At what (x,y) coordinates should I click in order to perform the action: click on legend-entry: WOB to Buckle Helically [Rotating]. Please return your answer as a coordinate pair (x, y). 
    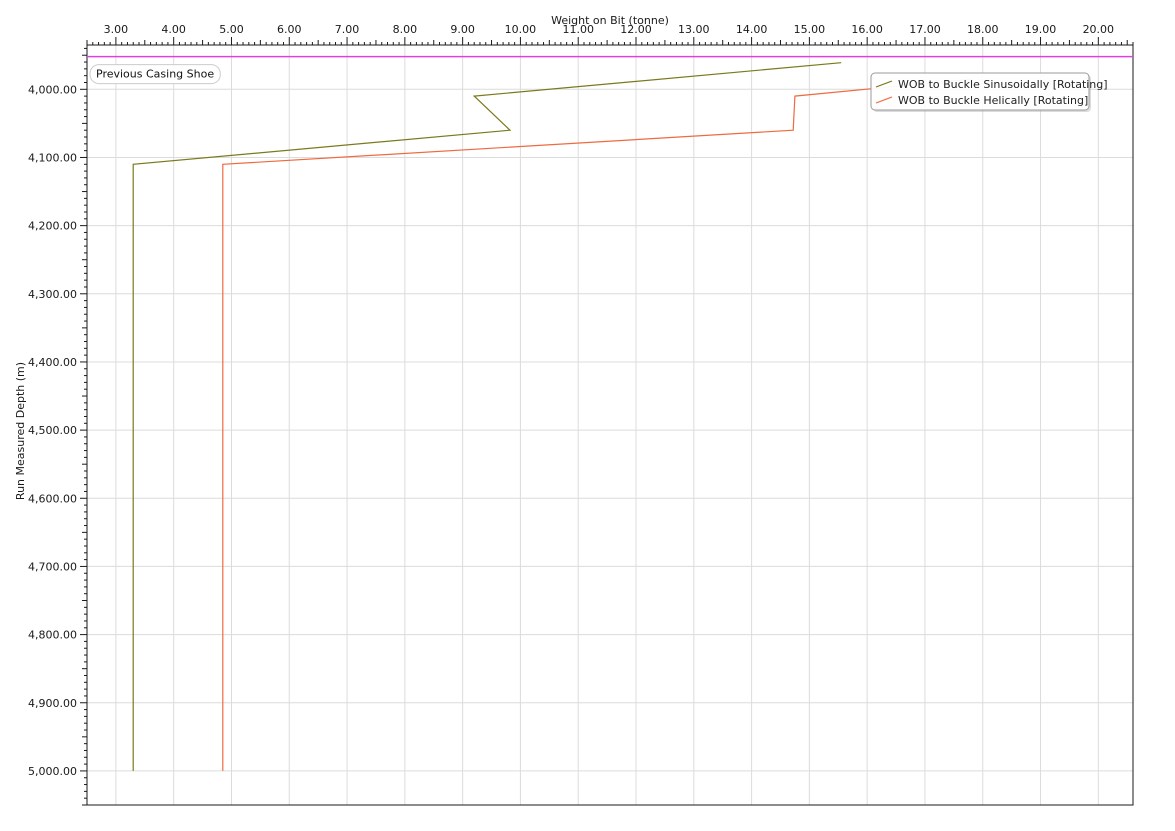
    Looking at the image, I should click on (993, 100).